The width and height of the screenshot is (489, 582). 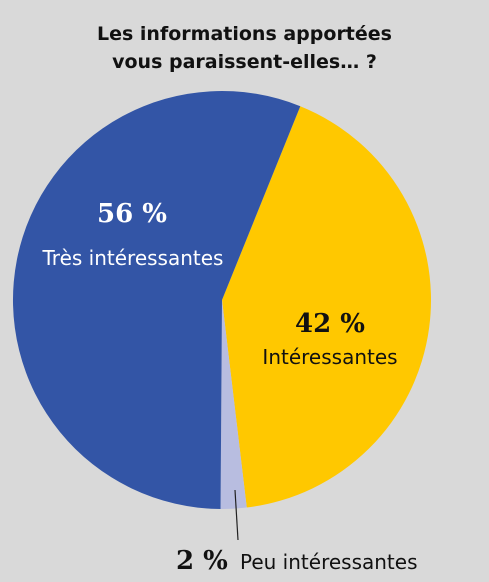 What do you see at coordinates (133, 258) in the screenshot?
I see `slice-category-label-tres-interessantes: Très intéressantes` at bounding box center [133, 258].